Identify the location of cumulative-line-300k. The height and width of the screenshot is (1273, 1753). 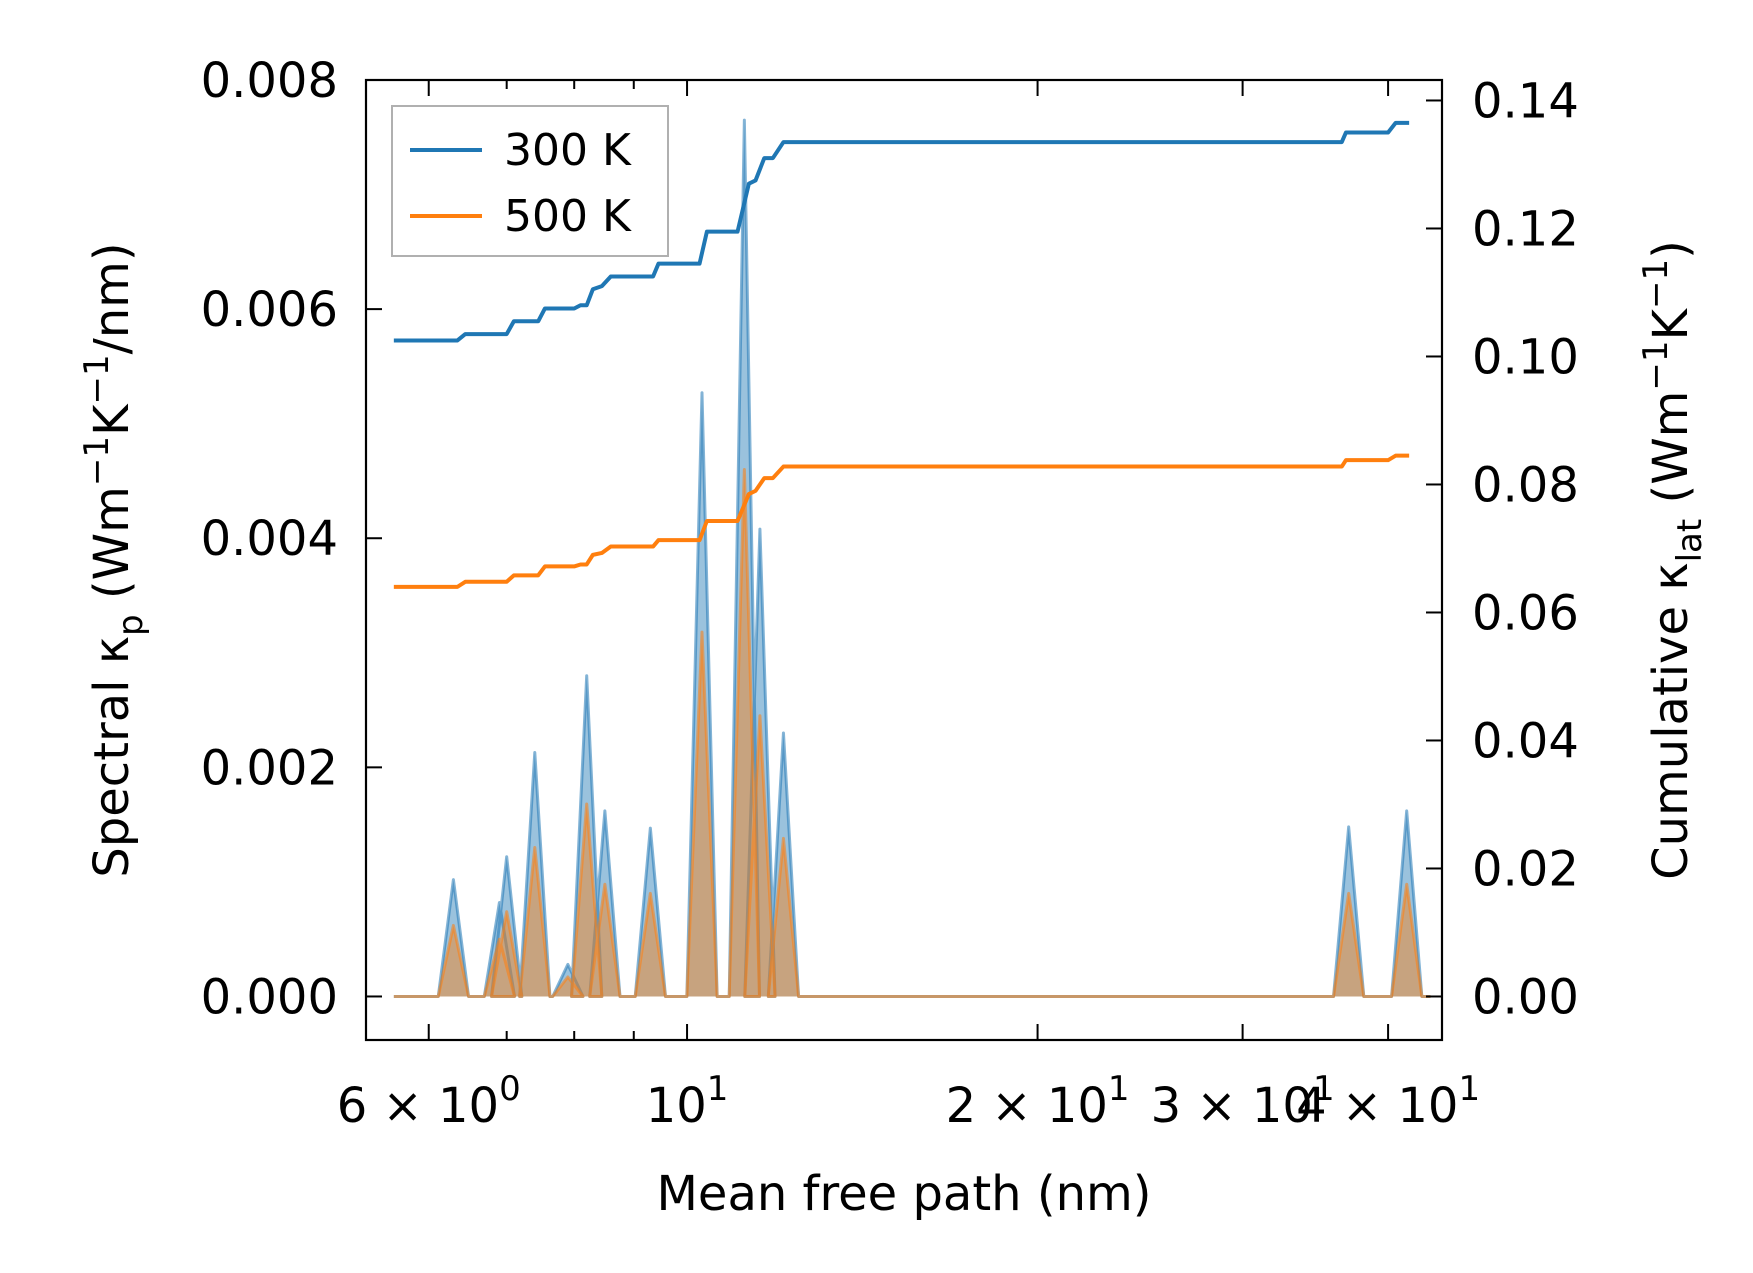
(901, 231).